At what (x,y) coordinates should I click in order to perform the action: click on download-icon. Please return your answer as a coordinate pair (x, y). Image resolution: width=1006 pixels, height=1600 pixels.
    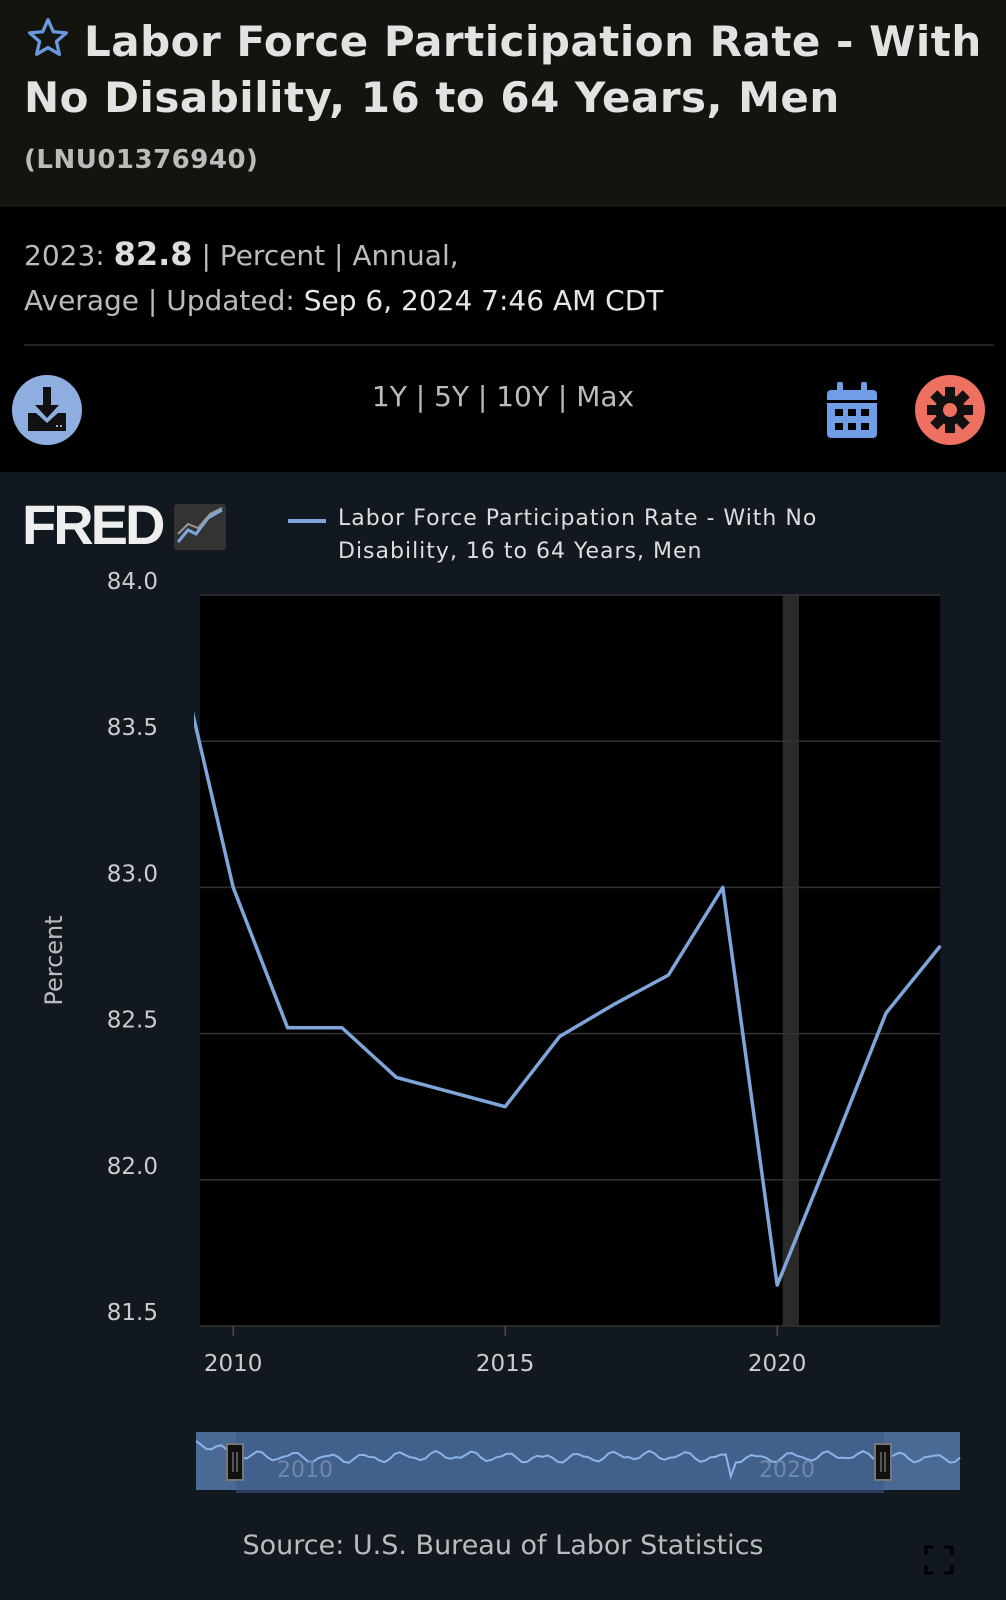
    Looking at the image, I should click on (47, 409).